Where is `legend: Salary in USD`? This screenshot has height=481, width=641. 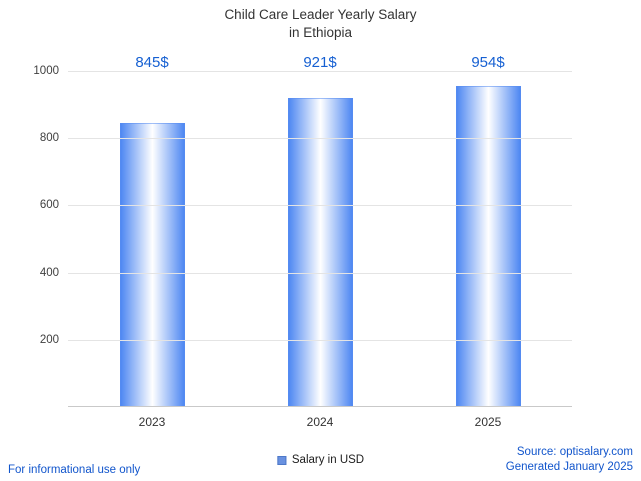 legend: Salary in USD is located at coordinates (320, 460).